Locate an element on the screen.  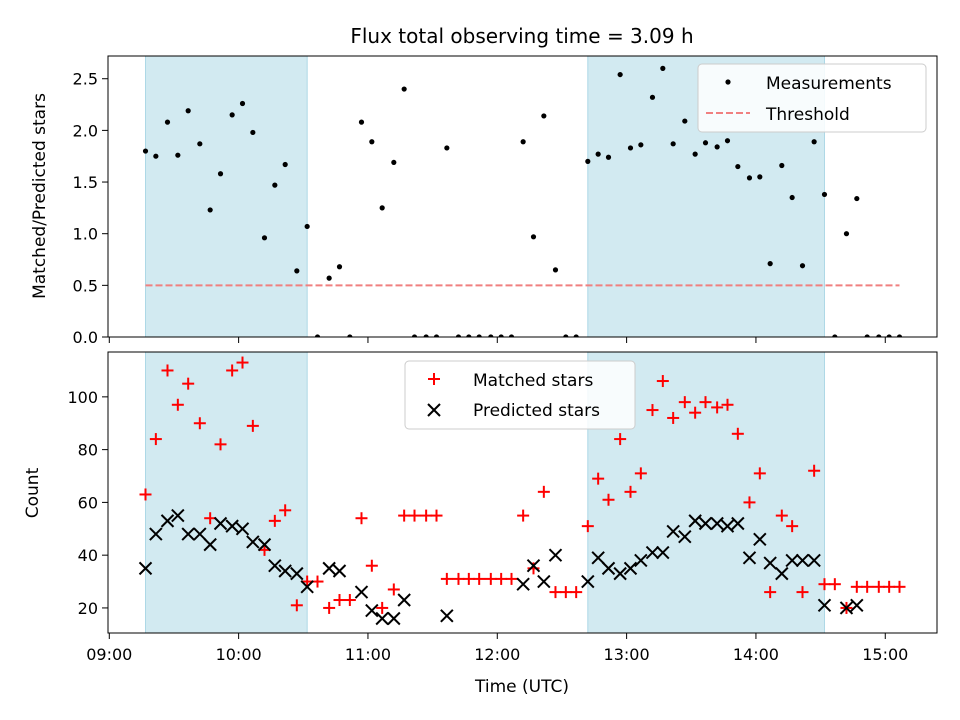
y-tick-label: 80 is located at coordinates (88, 450).